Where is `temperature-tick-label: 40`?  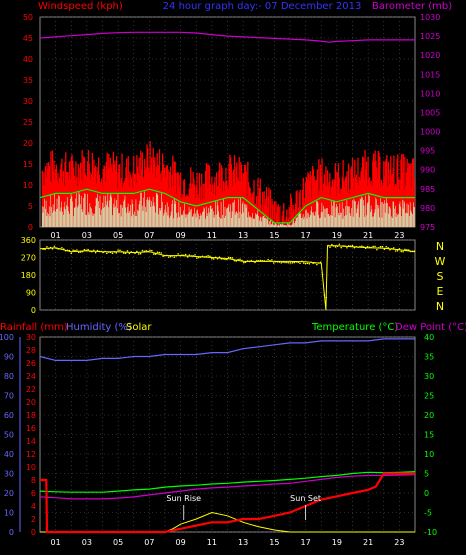
temperature-tick-label: 40 is located at coordinates (429, 337).